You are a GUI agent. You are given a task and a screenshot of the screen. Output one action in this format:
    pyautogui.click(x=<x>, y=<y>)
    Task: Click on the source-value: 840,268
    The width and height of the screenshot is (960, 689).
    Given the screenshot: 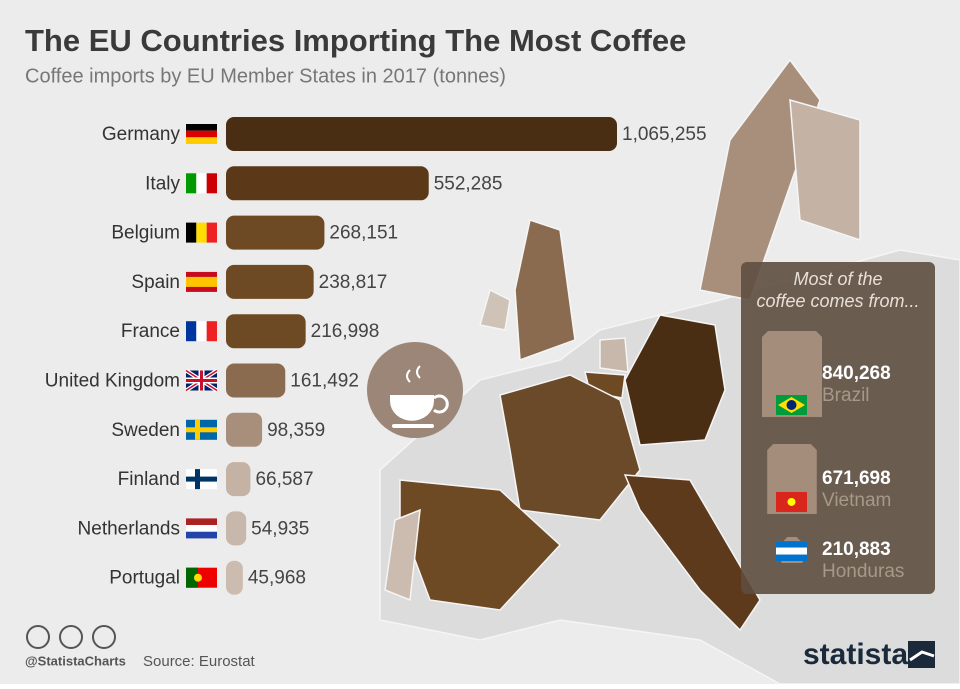 What is the action you would take?
    pyautogui.click(x=856, y=373)
    